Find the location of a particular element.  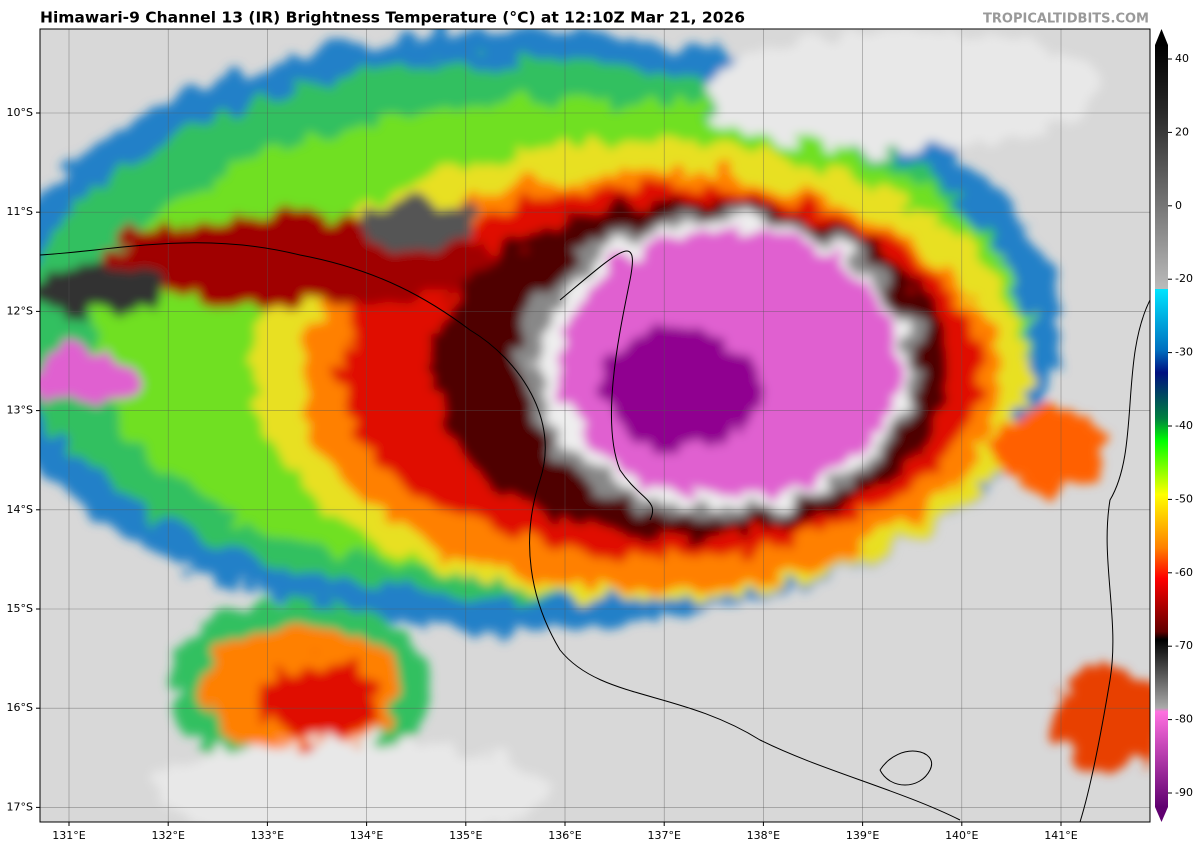

lat-label: 17°S is located at coordinates (20, 806).